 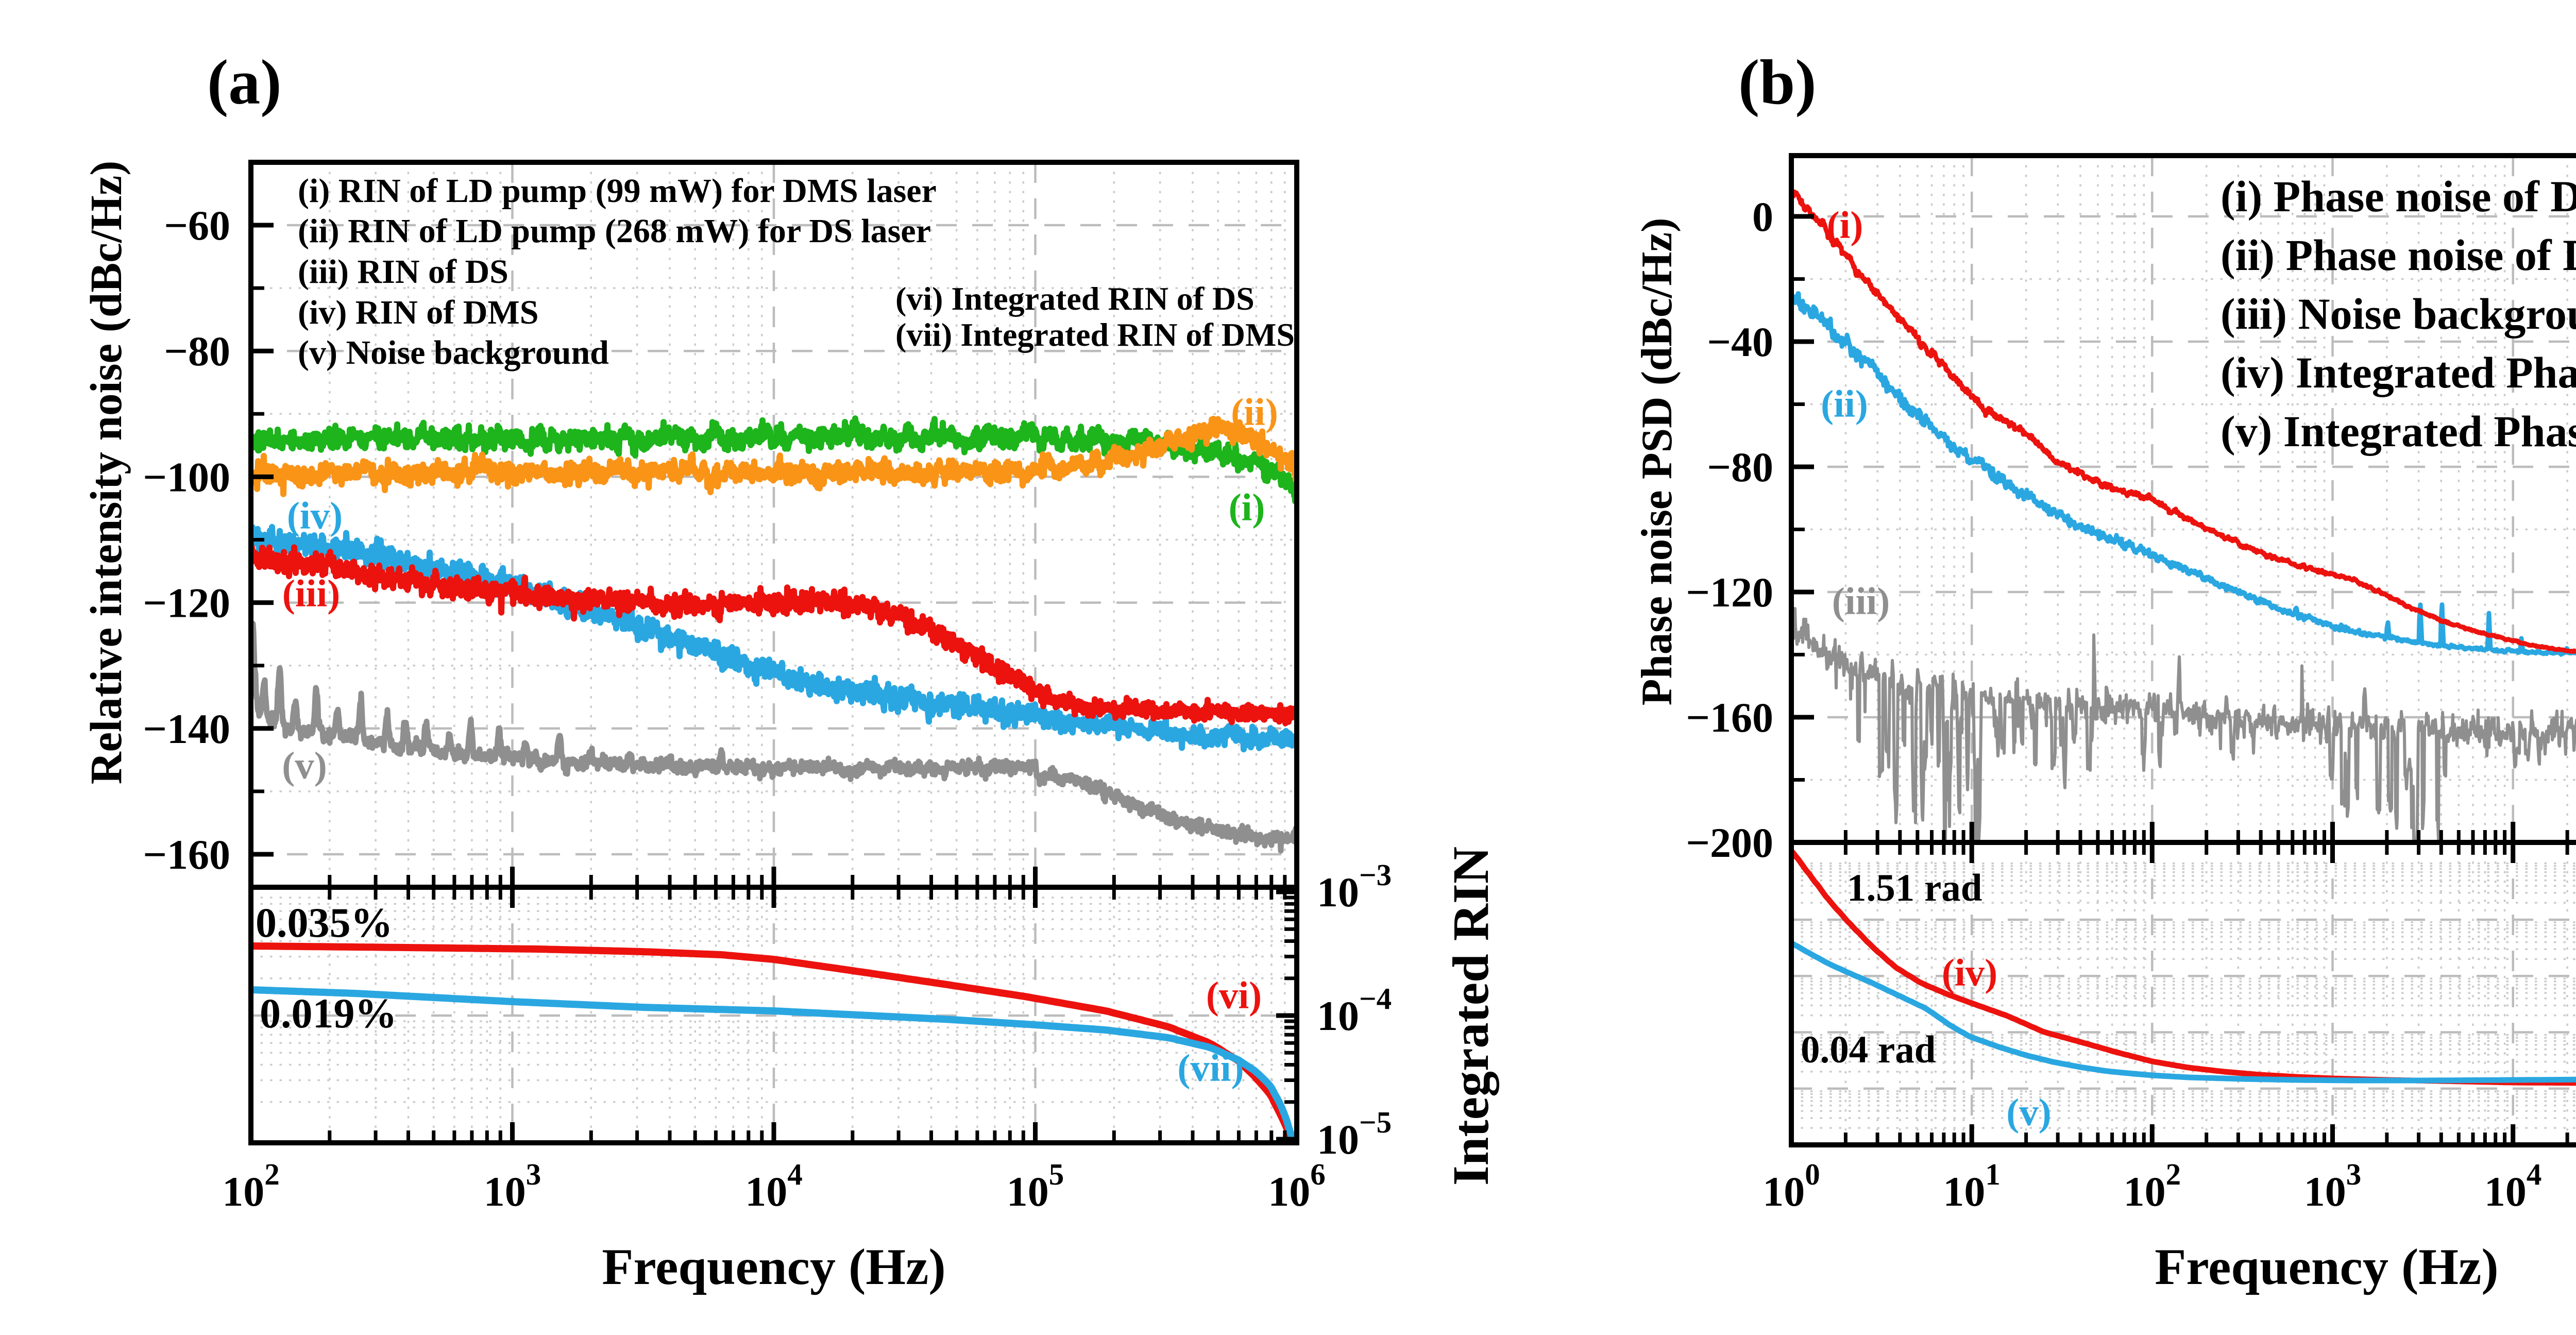 I want to click on svg-text: Phase noise PSD (dBc/Hz), so click(x=1657, y=462).